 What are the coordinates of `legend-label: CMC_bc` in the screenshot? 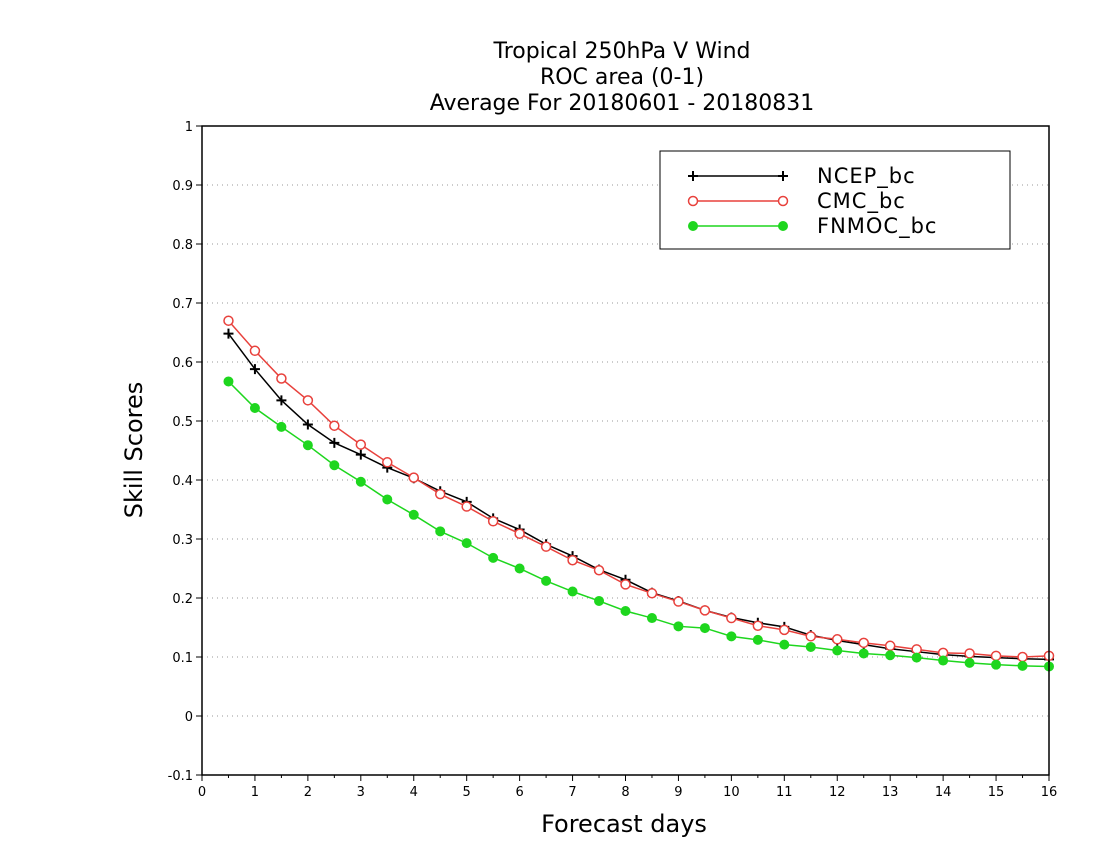 It's located at (861, 201).